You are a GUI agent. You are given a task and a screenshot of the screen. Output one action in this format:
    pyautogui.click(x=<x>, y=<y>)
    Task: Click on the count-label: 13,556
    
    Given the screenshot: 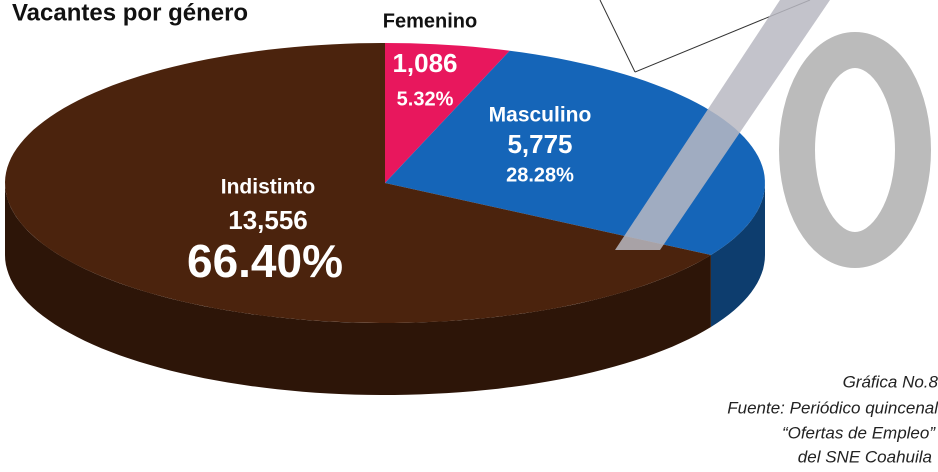 What is the action you would take?
    pyautogui.click(x=268, y=220)
    